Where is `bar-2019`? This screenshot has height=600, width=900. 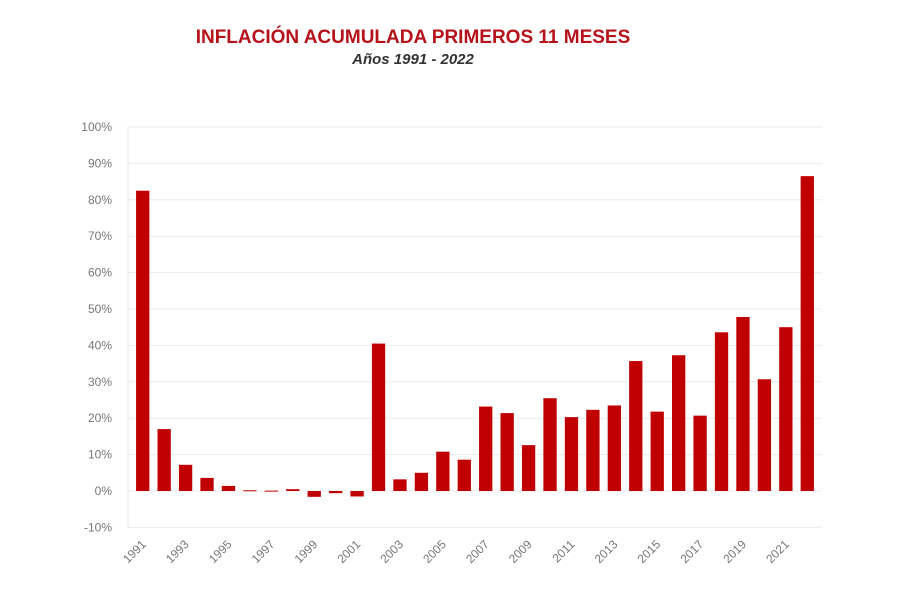
bar-2019 is located at coordinates (743, 404).